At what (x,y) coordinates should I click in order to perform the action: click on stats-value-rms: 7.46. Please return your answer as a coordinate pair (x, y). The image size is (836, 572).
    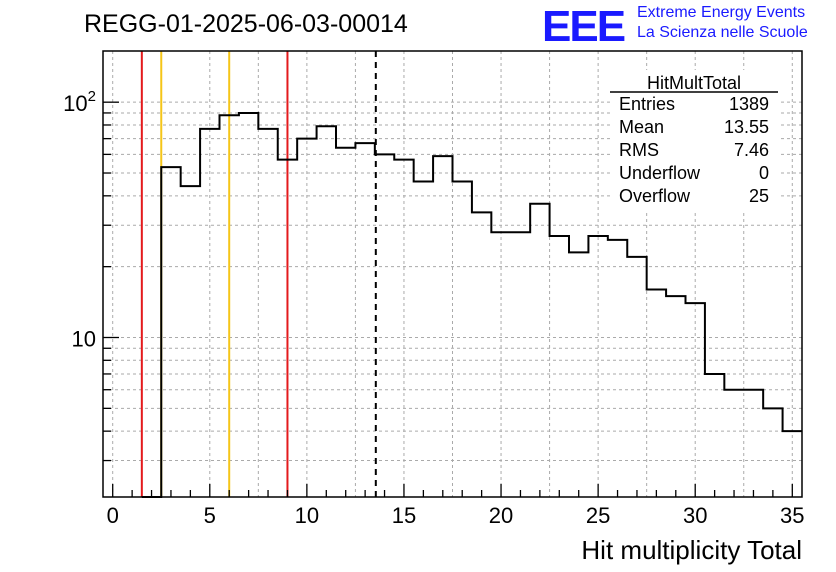
    Looking at the image, I should click on (751, 150).